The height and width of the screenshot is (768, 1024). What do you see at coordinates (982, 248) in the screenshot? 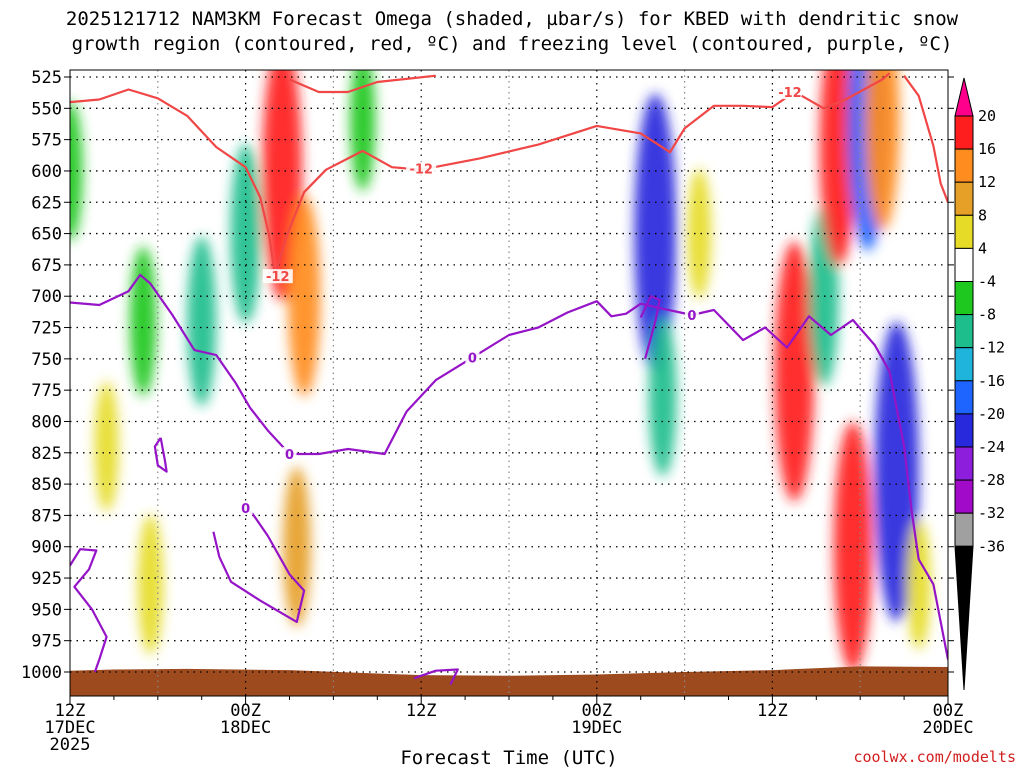
I see `colorbar-label-4: 4` at bounding box center [982, 248].